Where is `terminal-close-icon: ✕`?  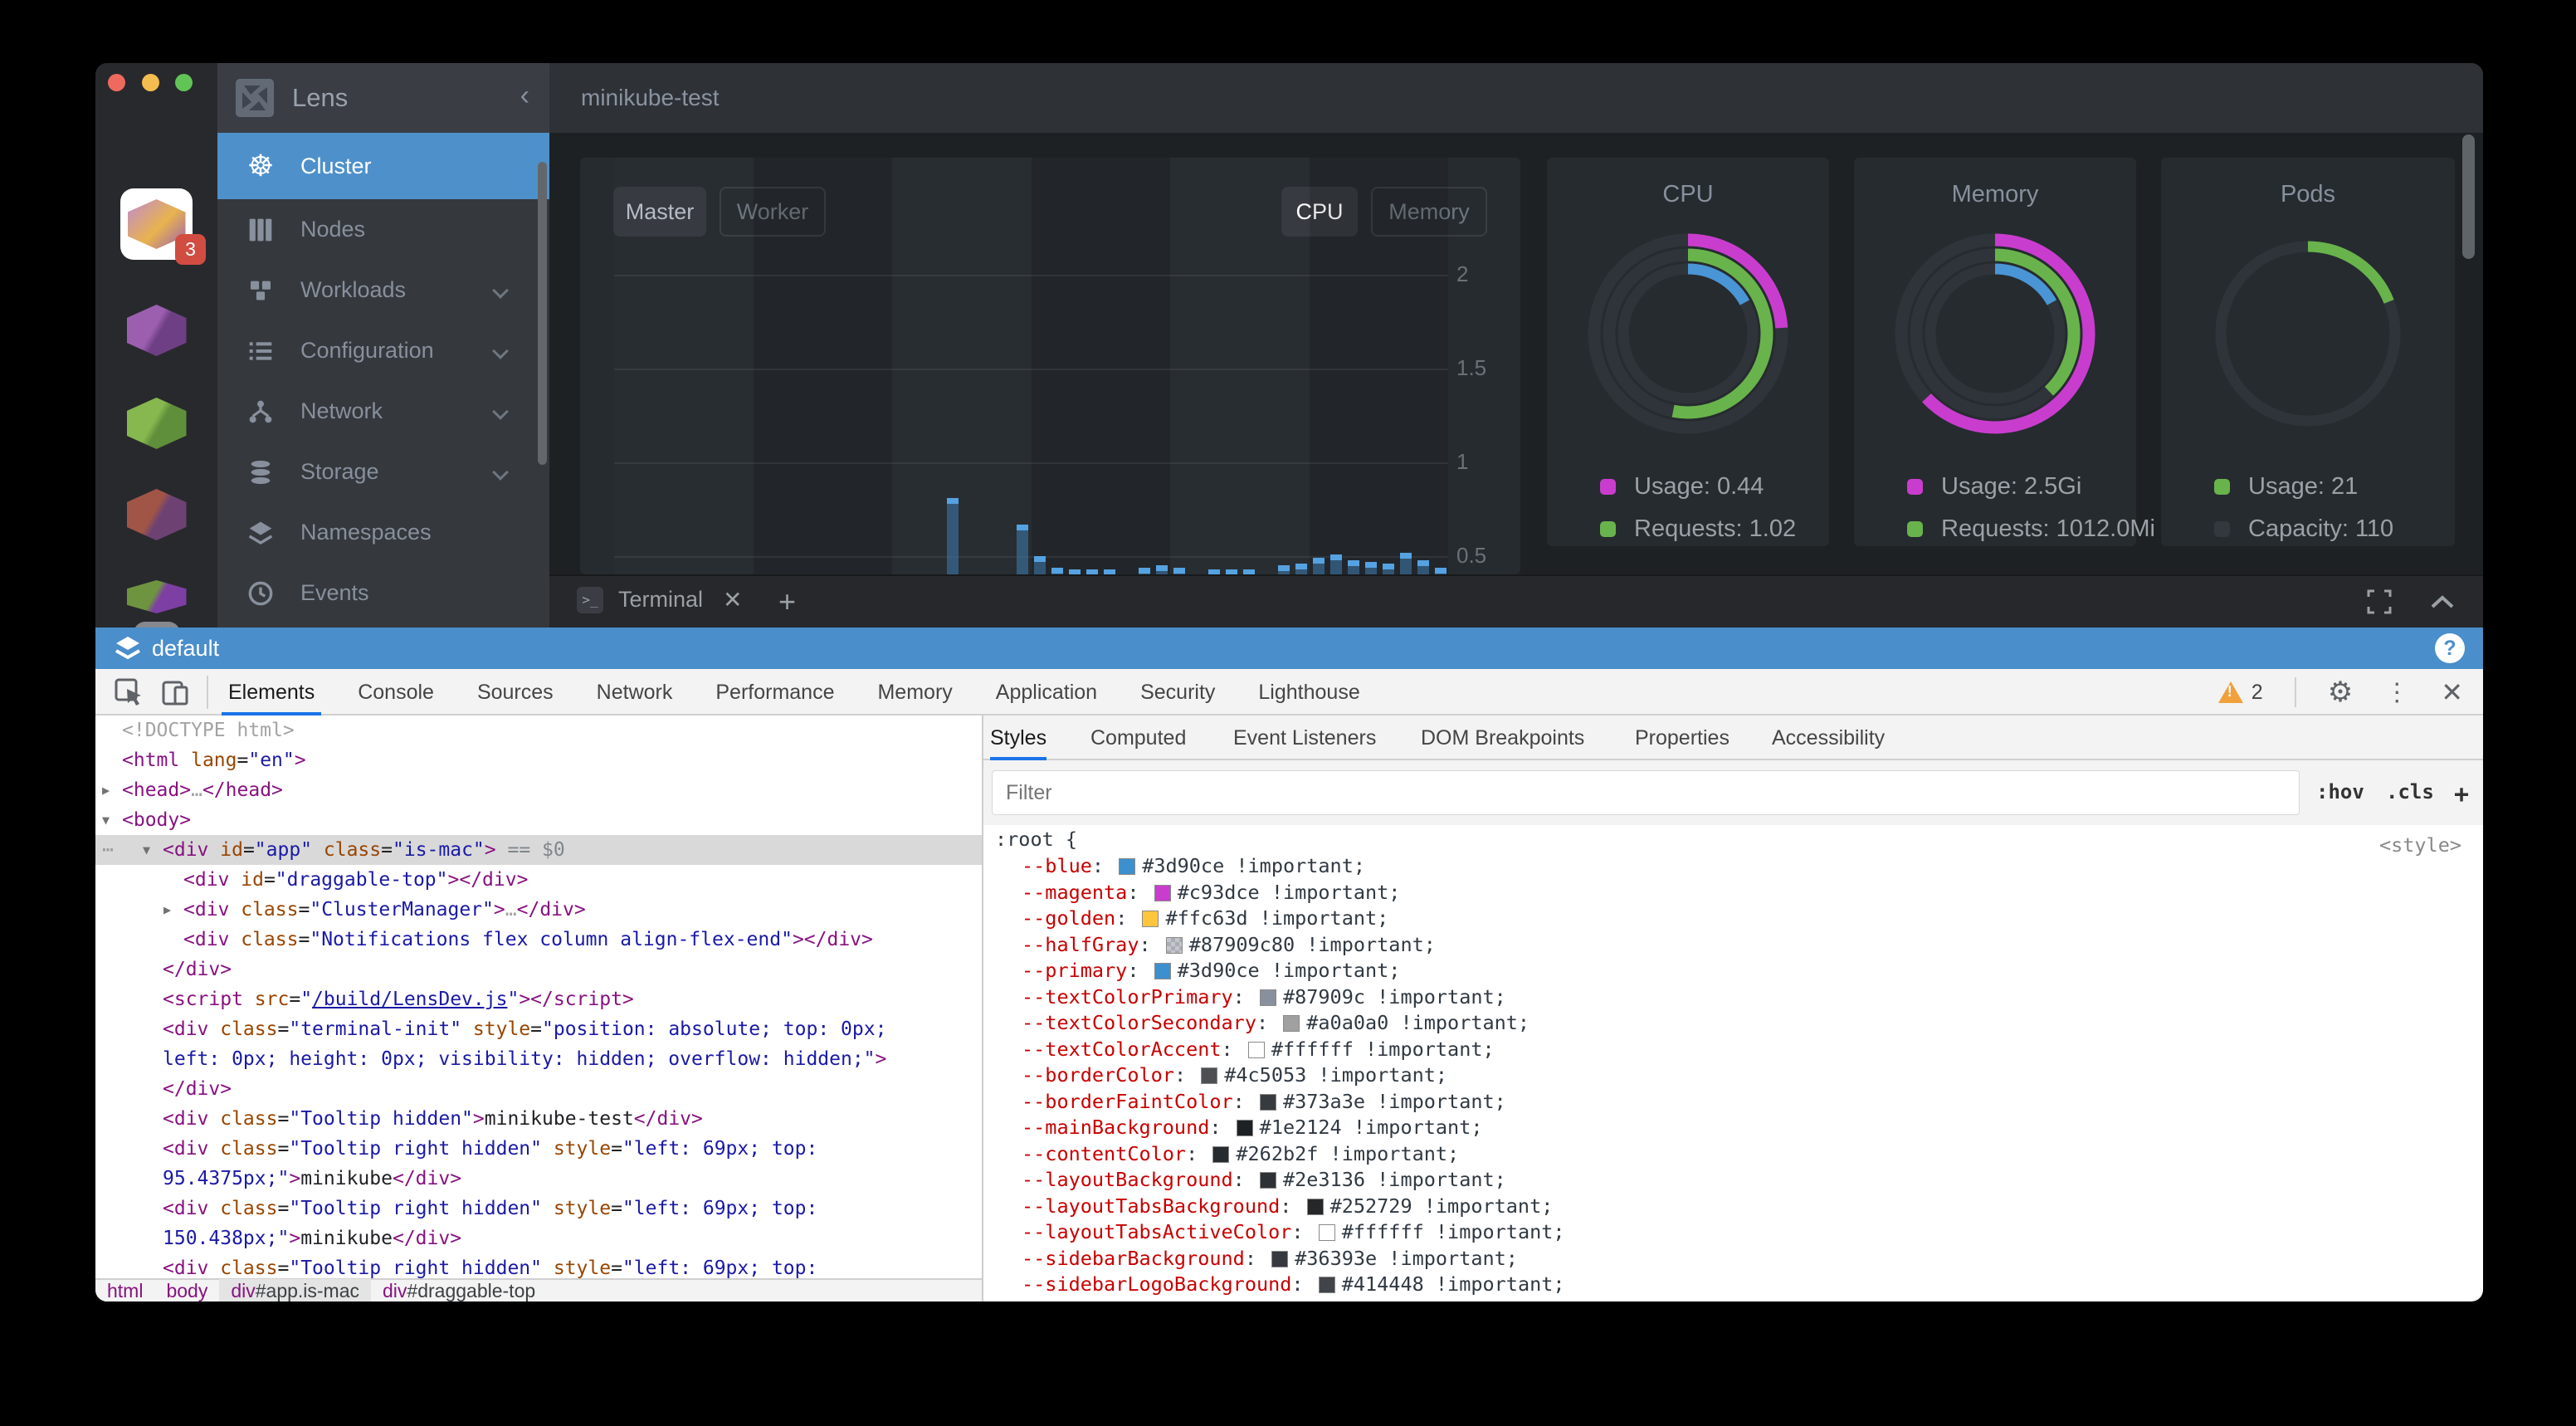 terminal-close-icon: ✕ is located at coordinates (733, 600).